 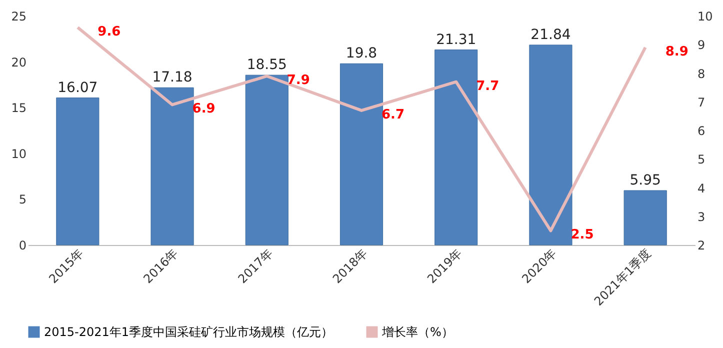 I want to click on y2-tick-label: 3, so click(x=702, y=217).